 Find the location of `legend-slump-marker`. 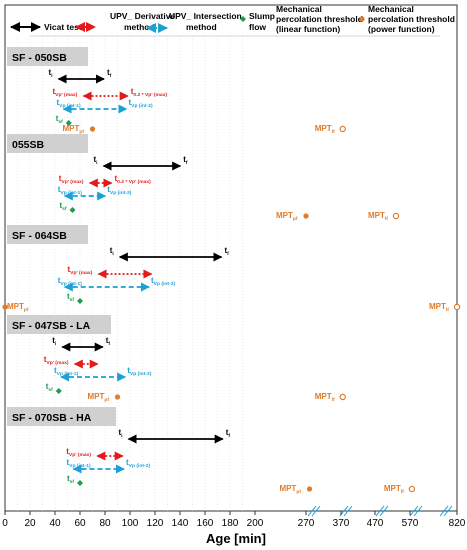

legend-slump-marker is located at coordinates (243, 19).